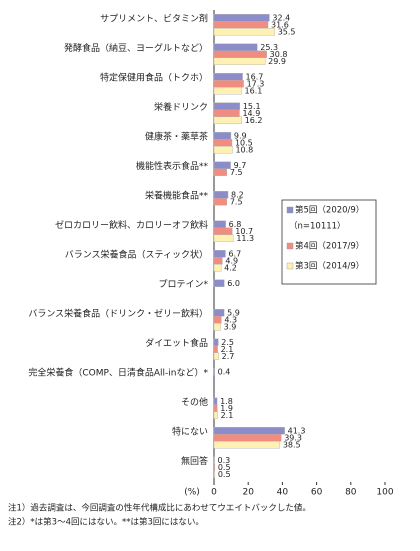  What do you see at coordinates (384, 493) in the screenshot?
I see `x-tick-label: 100` at bounding box center [384, 493].